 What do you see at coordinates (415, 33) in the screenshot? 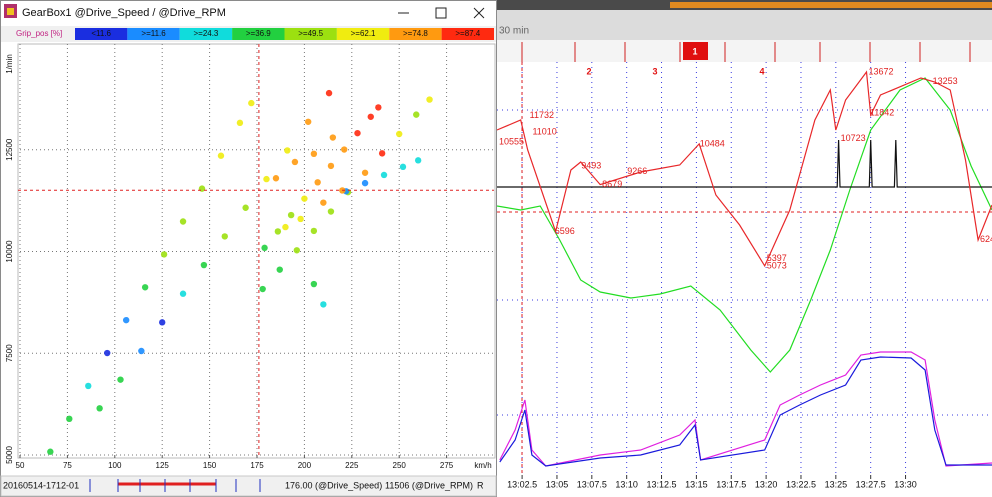
I see `color-level-label: >=74.8` at bounding box center [415, 33].